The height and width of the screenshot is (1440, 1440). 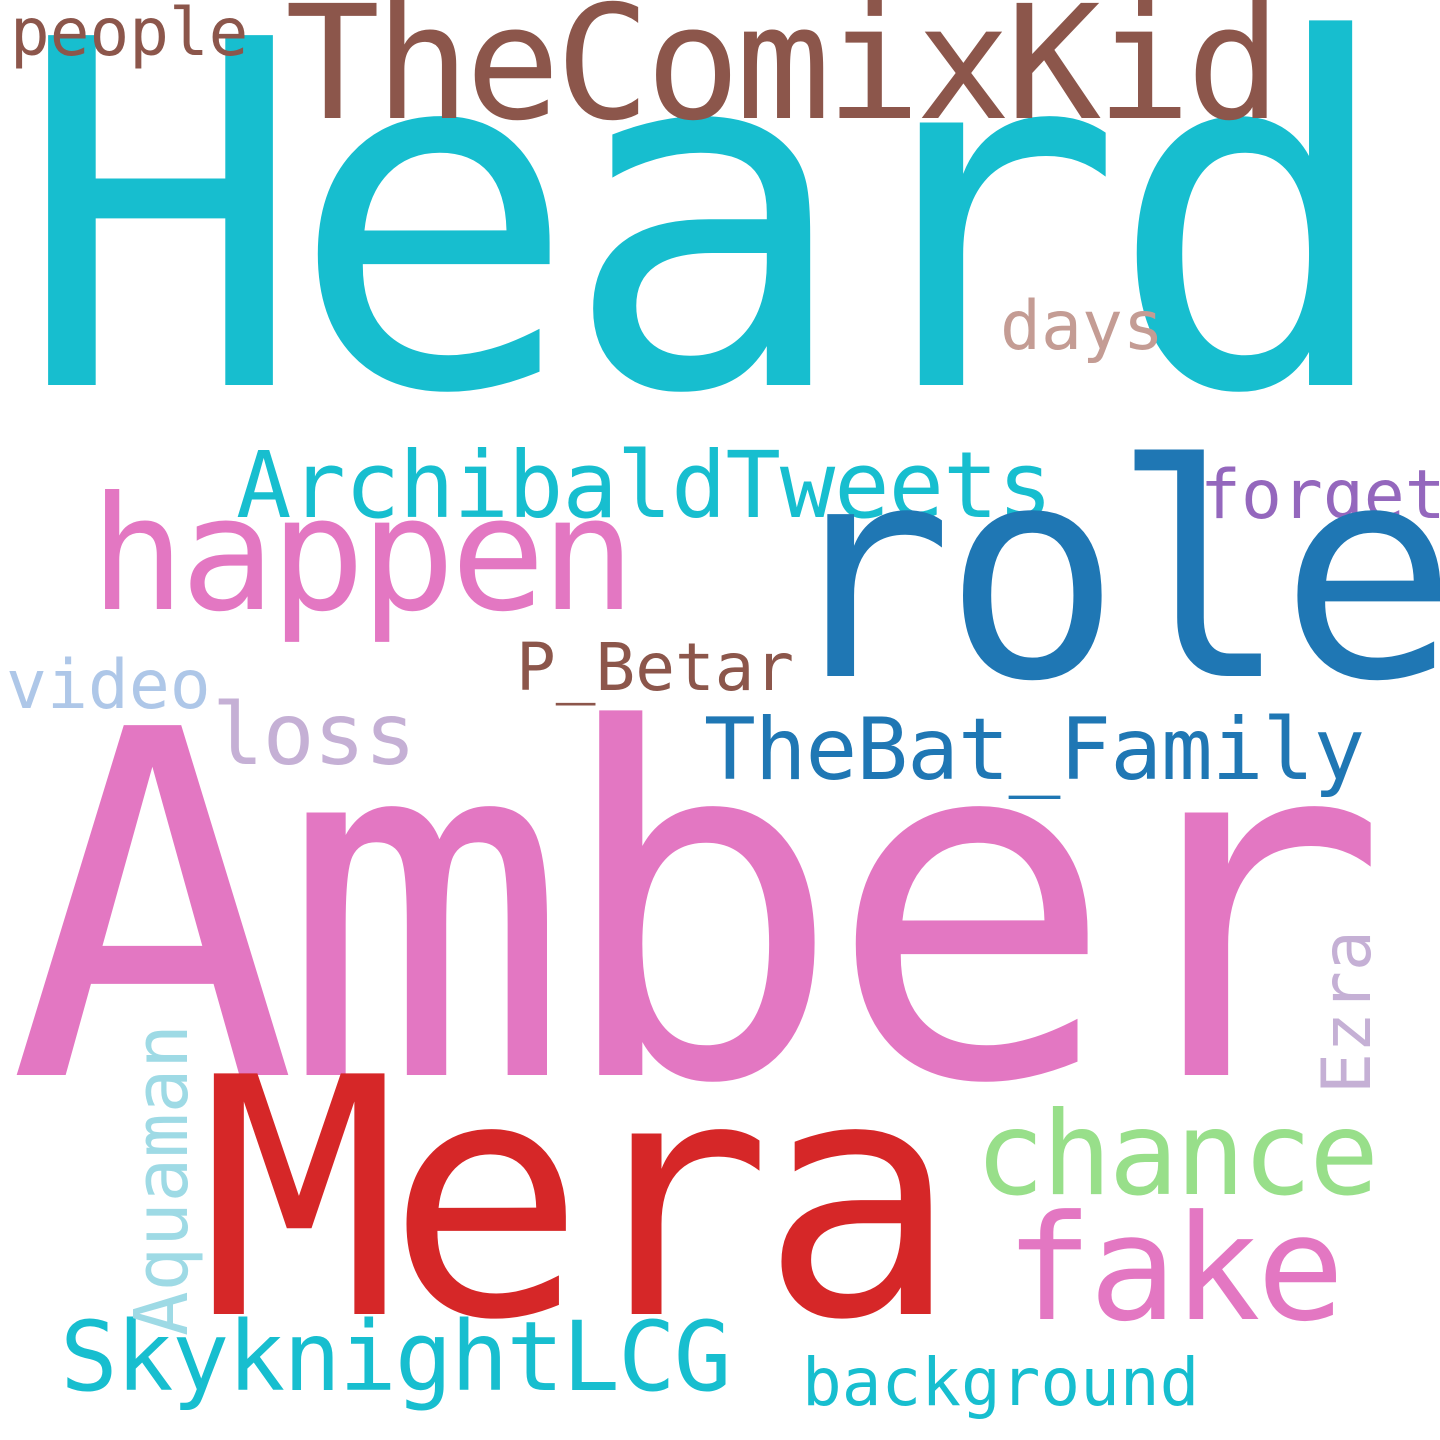 I want to click on word-p-betar: P_Betar, so click(x=655, y=667).